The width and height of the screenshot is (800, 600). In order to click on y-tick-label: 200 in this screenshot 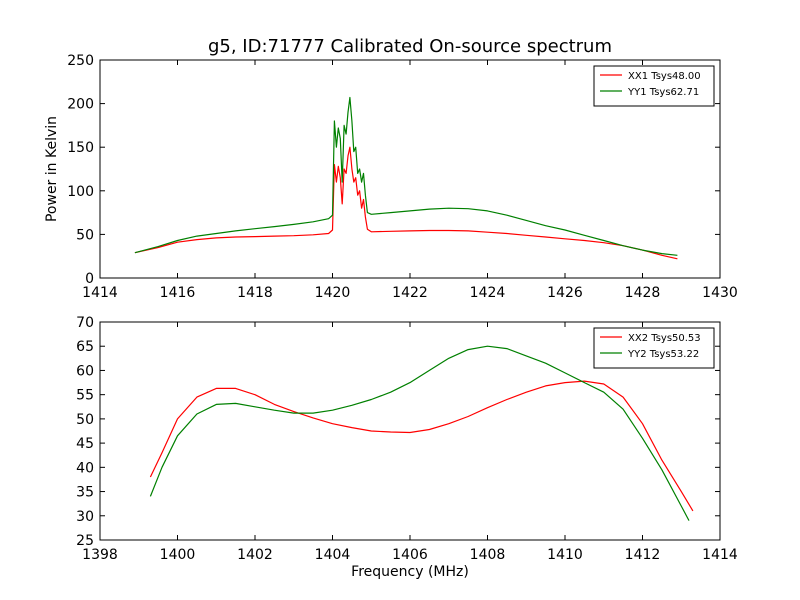, I will do `click(80, 105)`.